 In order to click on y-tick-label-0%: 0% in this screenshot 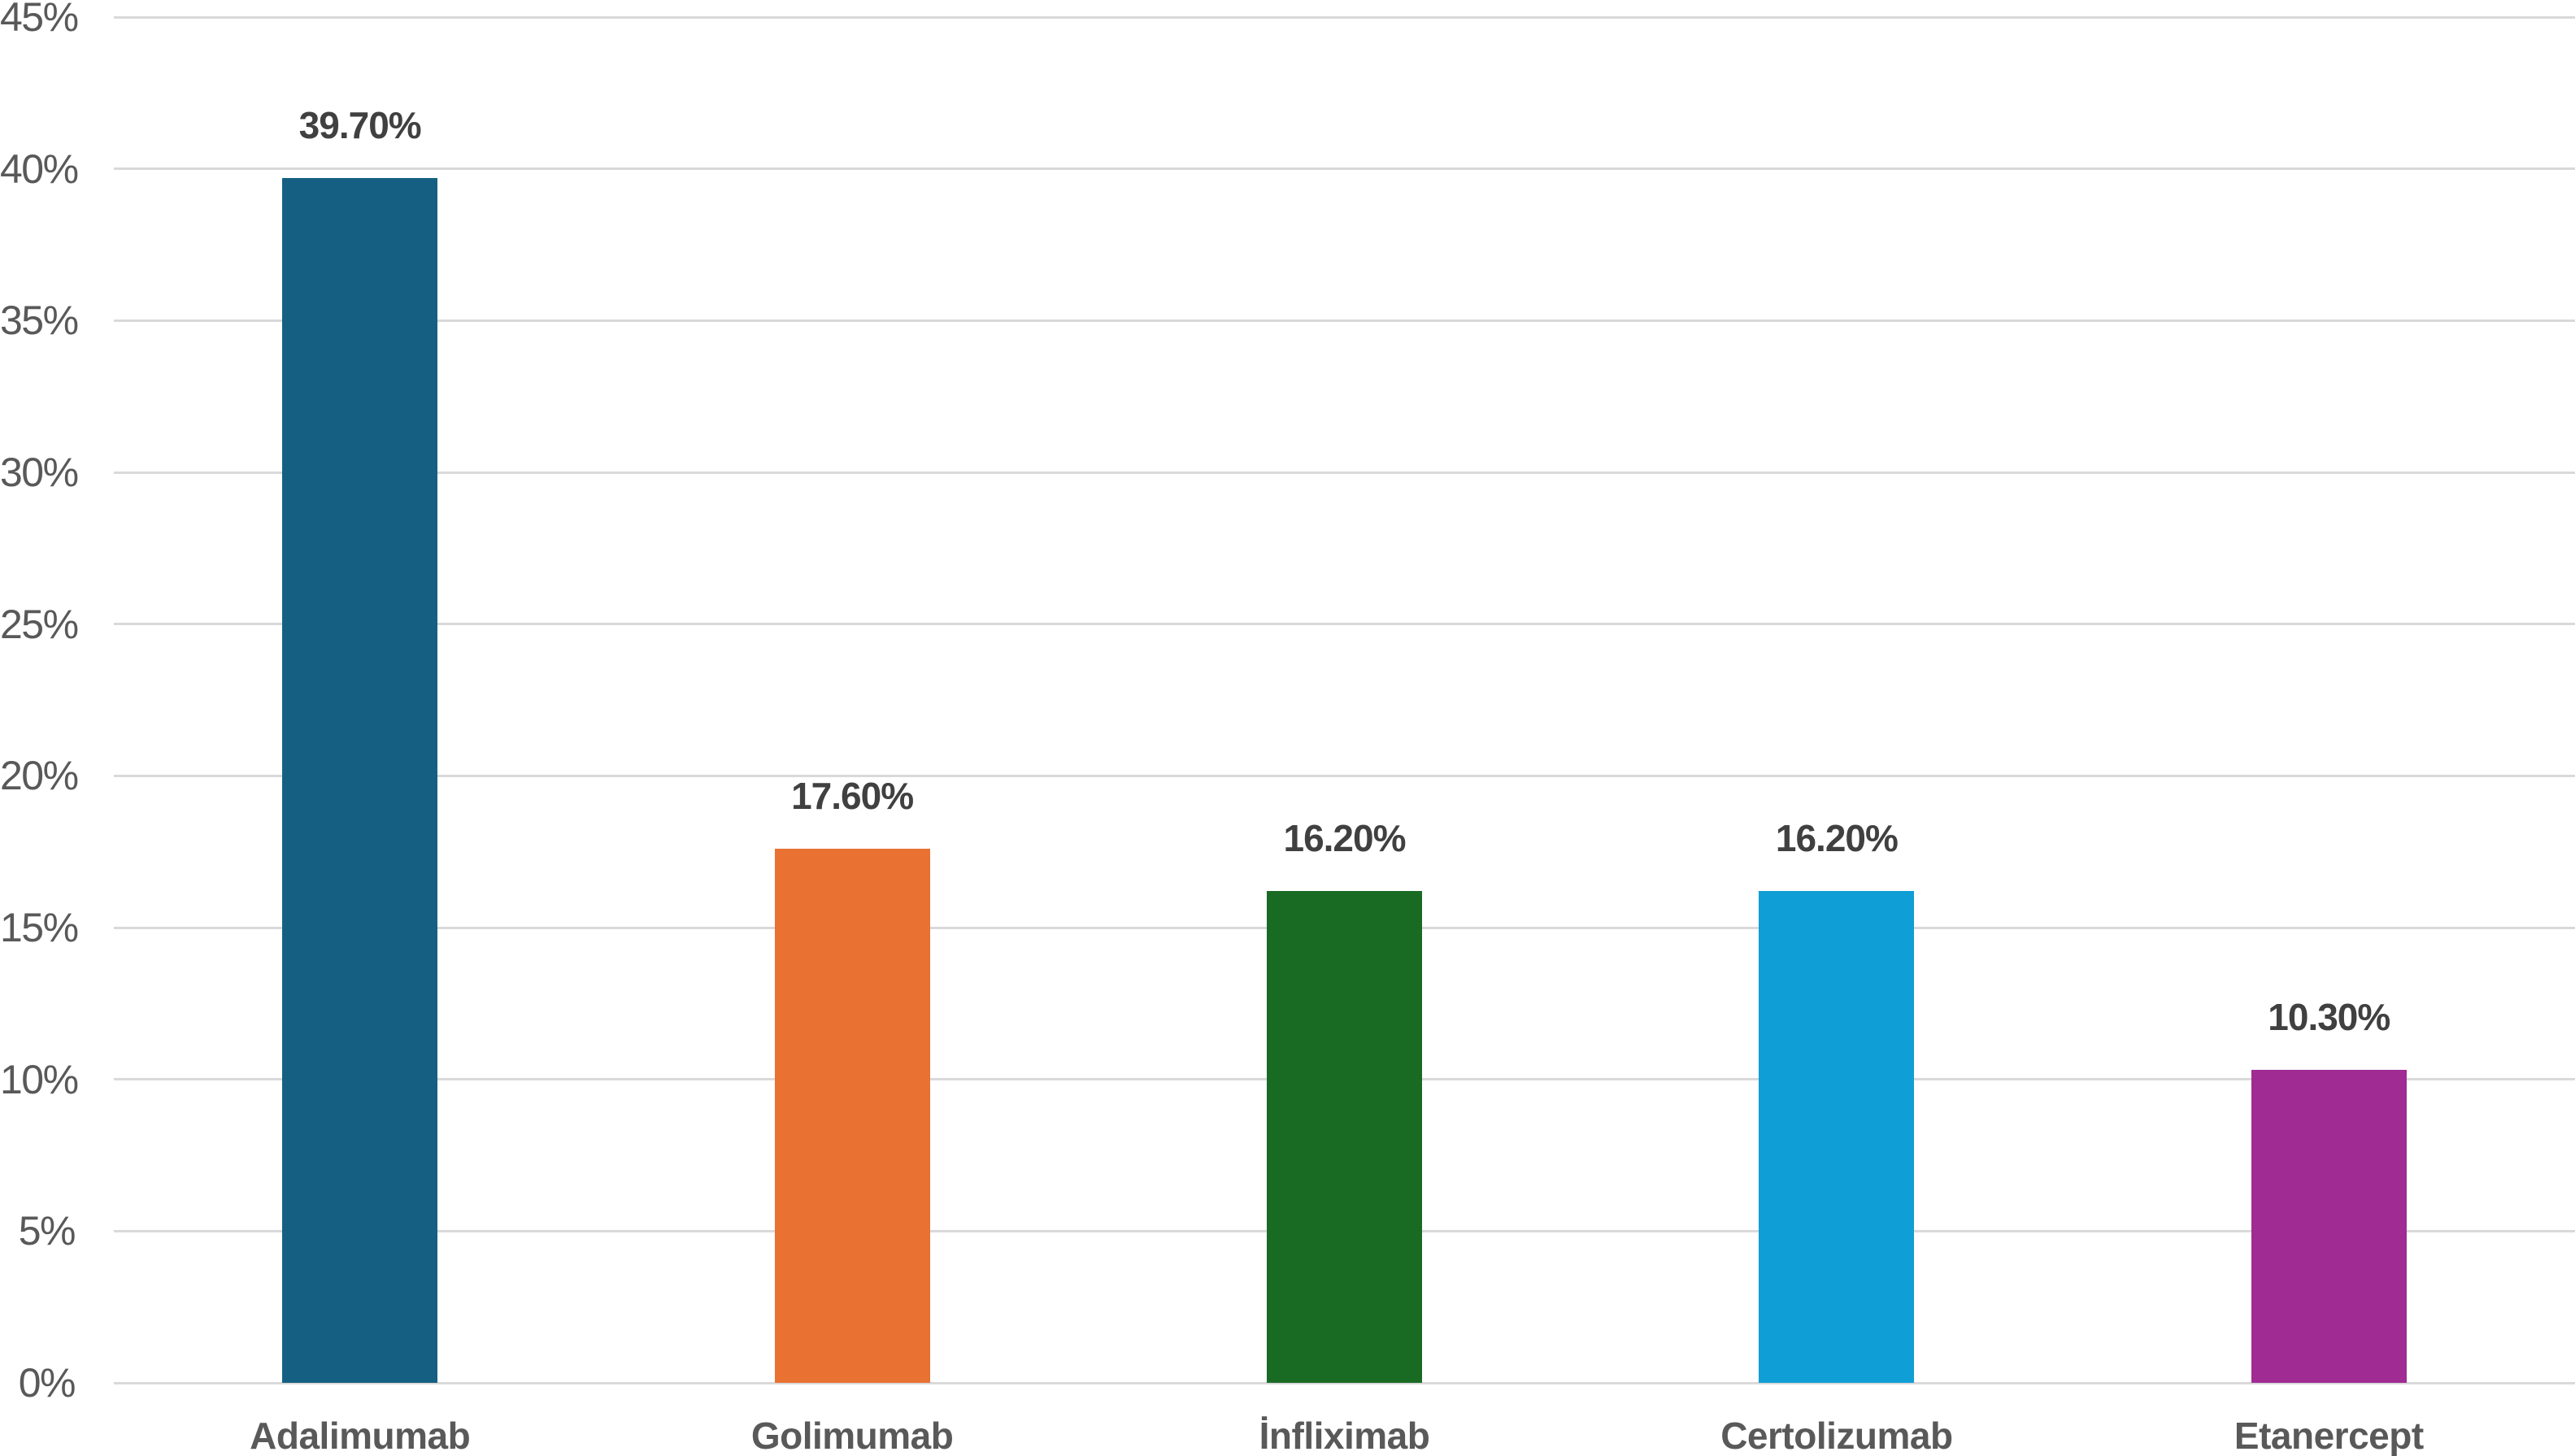, I will do `click(47, 1383)`.